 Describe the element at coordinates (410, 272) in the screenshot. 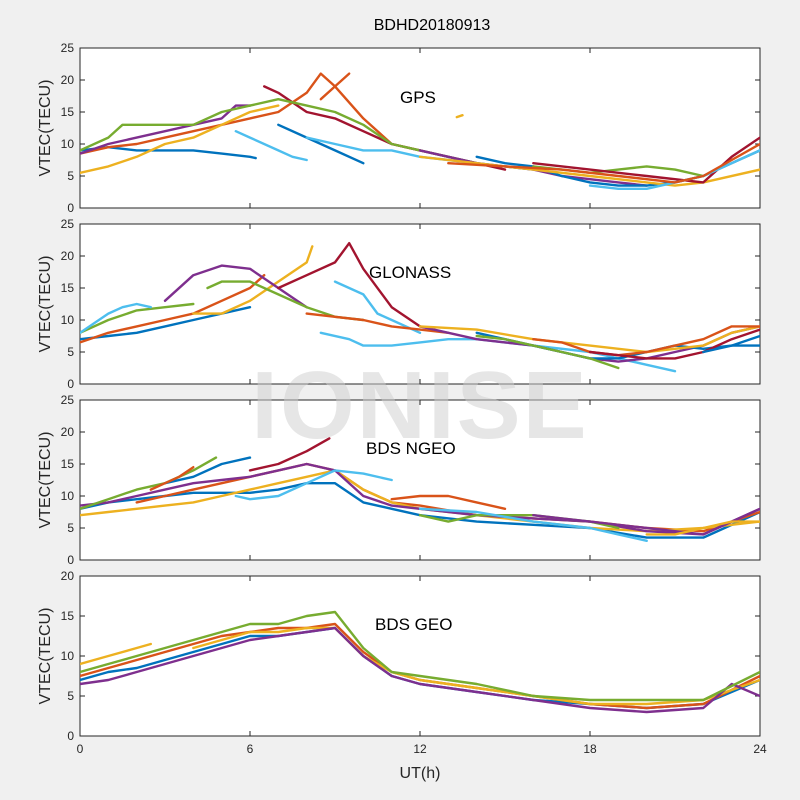

I see `panel-label: GLONASS` at that location.